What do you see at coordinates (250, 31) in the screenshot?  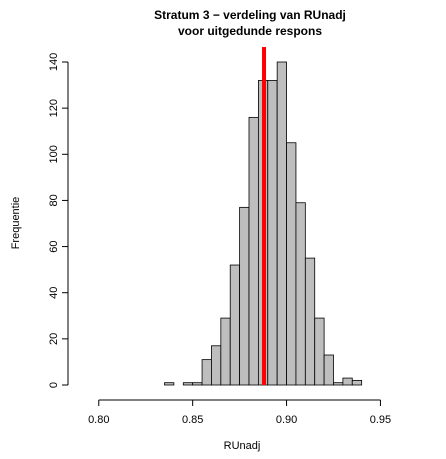 I see `chart-subtitle: voor uitgedunde respons` at bounding box center [250, 31].